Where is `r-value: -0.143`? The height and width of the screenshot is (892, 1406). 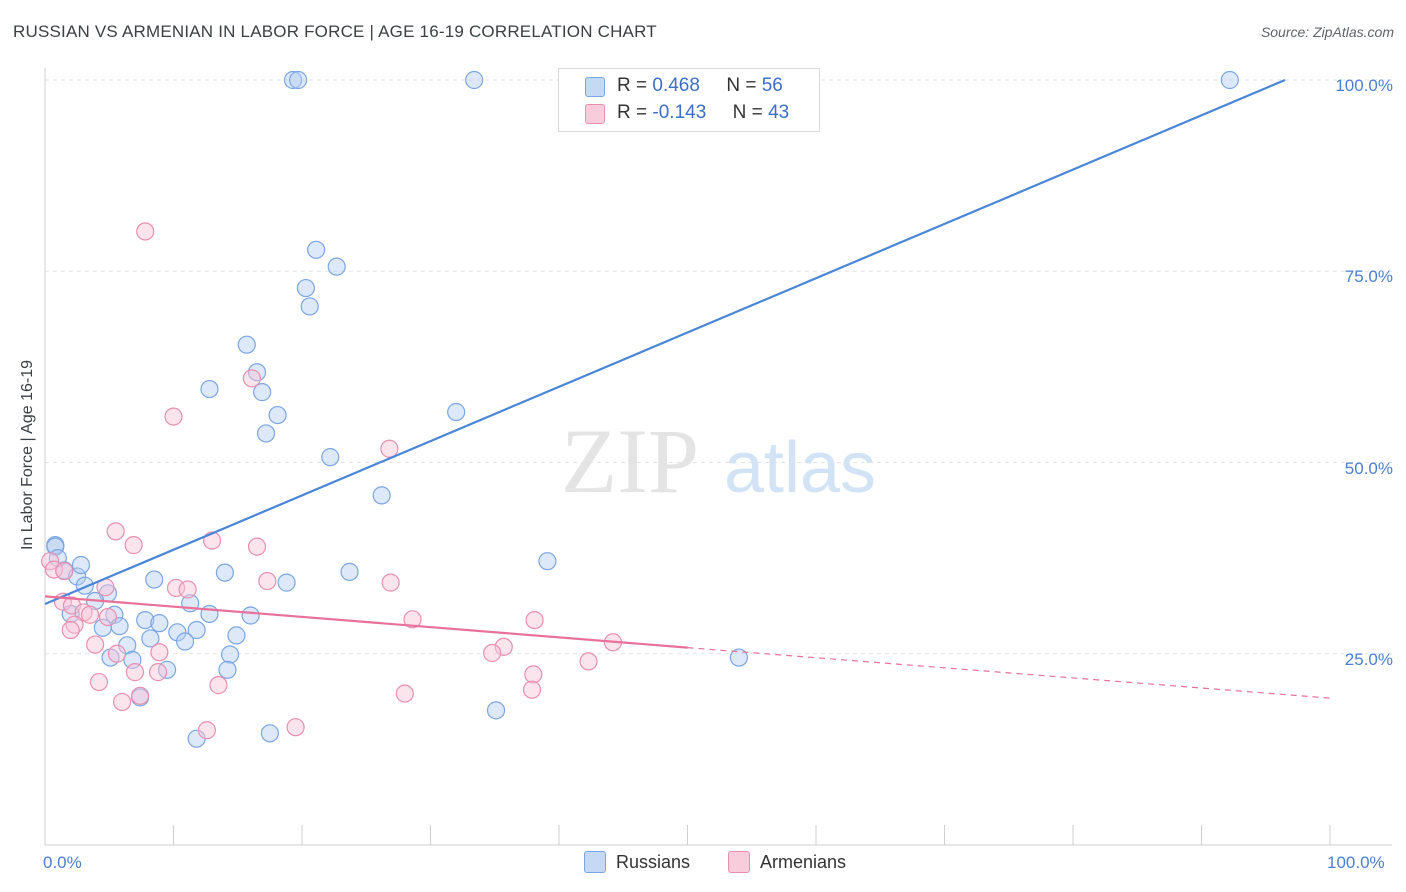 r-value: -0.143 is located at coordinates (679, 112).